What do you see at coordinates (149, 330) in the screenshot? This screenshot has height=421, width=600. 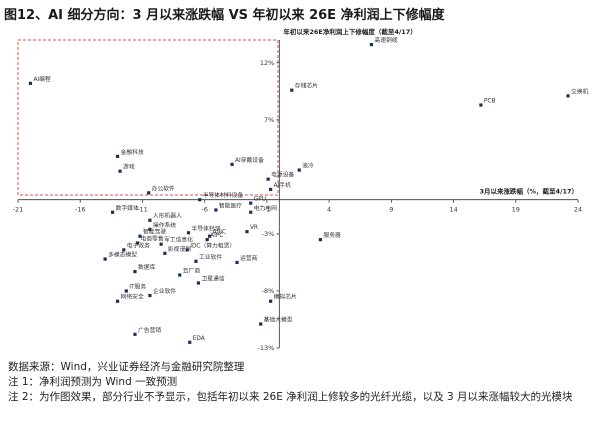 I see `point-label: 广告营销` at bounding box center [149, 330].